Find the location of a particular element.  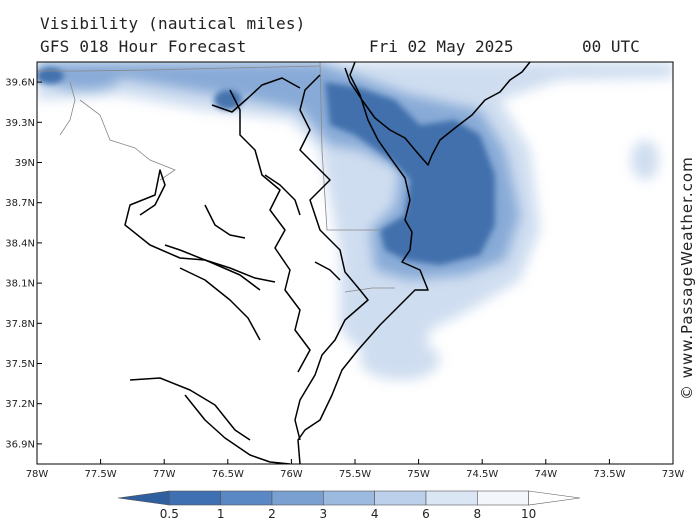

lon-tick-label: 74.5W is located at coordinates (482, 474).